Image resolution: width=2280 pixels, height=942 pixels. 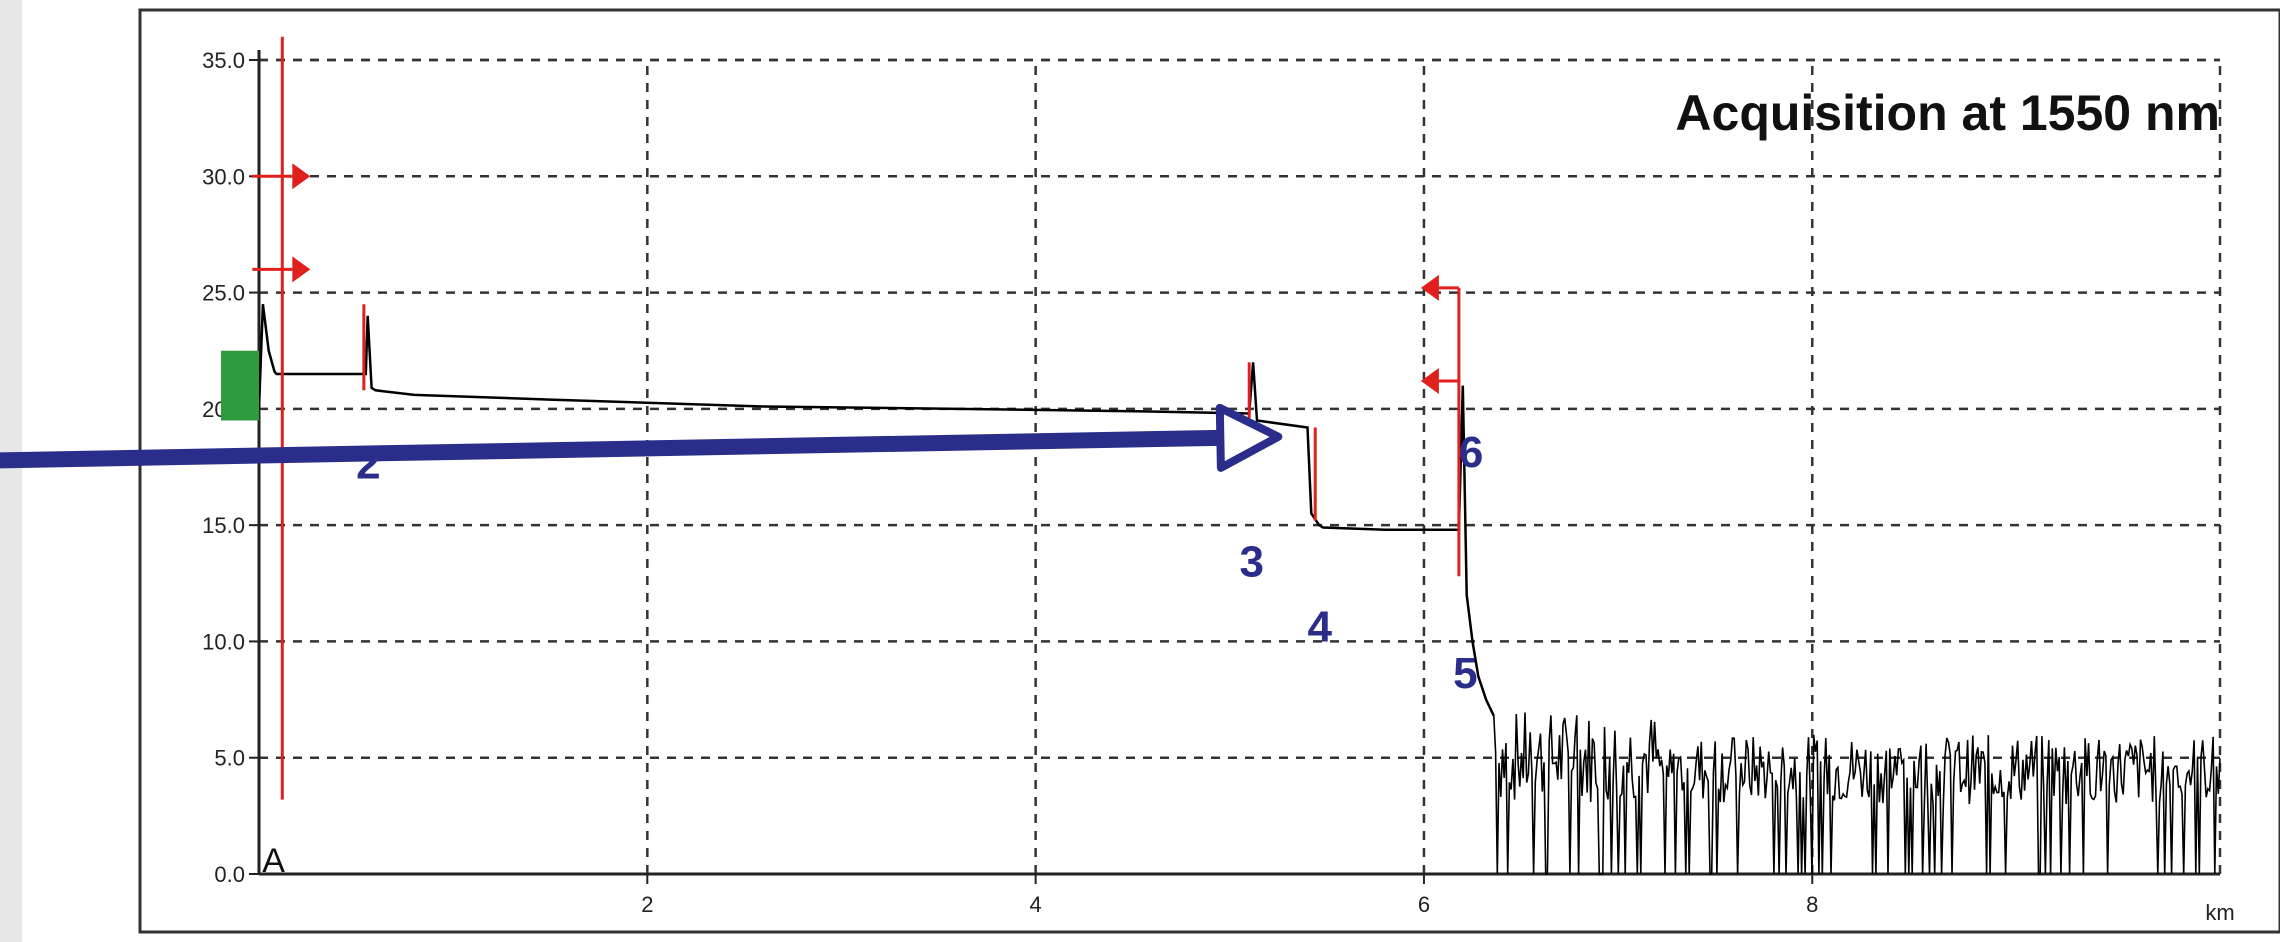 I want to click on event-number-label: 4, so click(x=1319, y=626).